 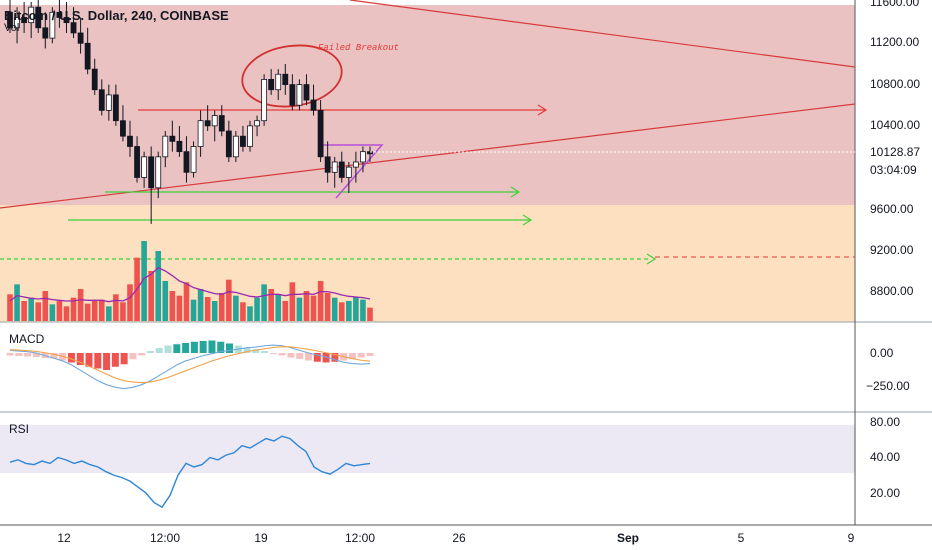 What do you see at coordinates (353, 171) in the screenshot?
I see `triangle-pattern` at bounding box center [353, 171].